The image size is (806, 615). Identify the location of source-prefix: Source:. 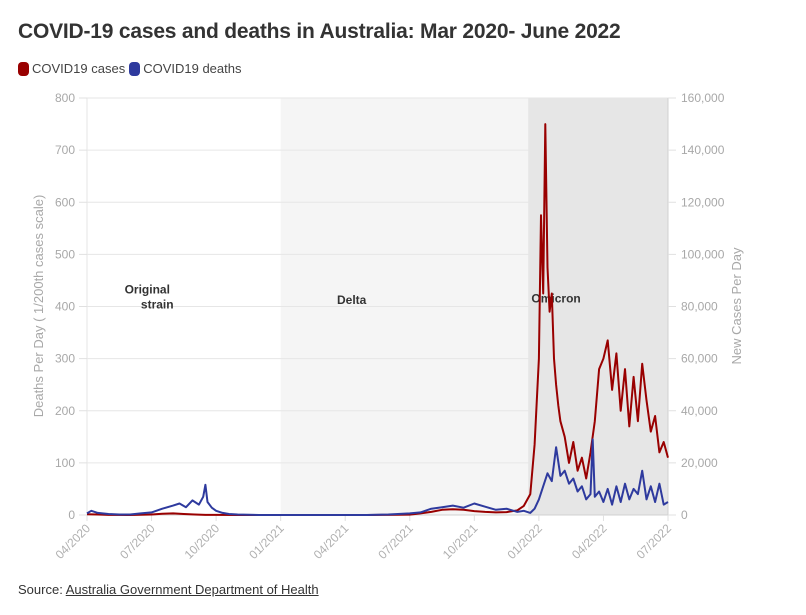
(42, 589).